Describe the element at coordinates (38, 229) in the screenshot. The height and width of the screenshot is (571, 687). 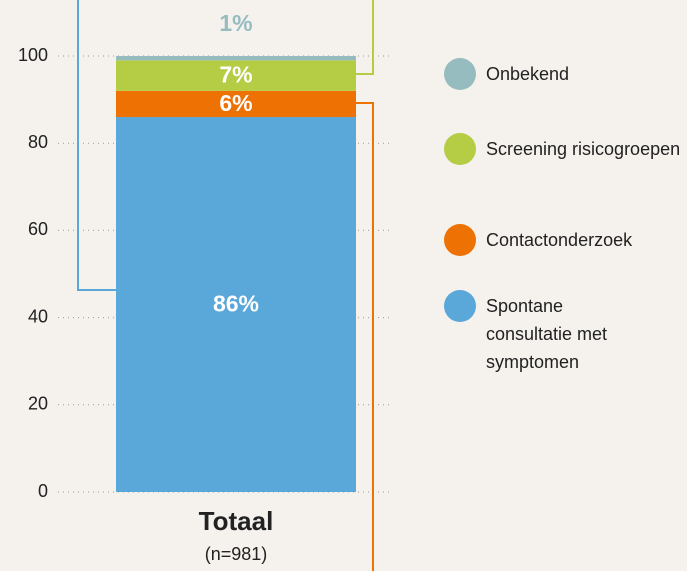
I see `y-tick-label: 60` at that location.